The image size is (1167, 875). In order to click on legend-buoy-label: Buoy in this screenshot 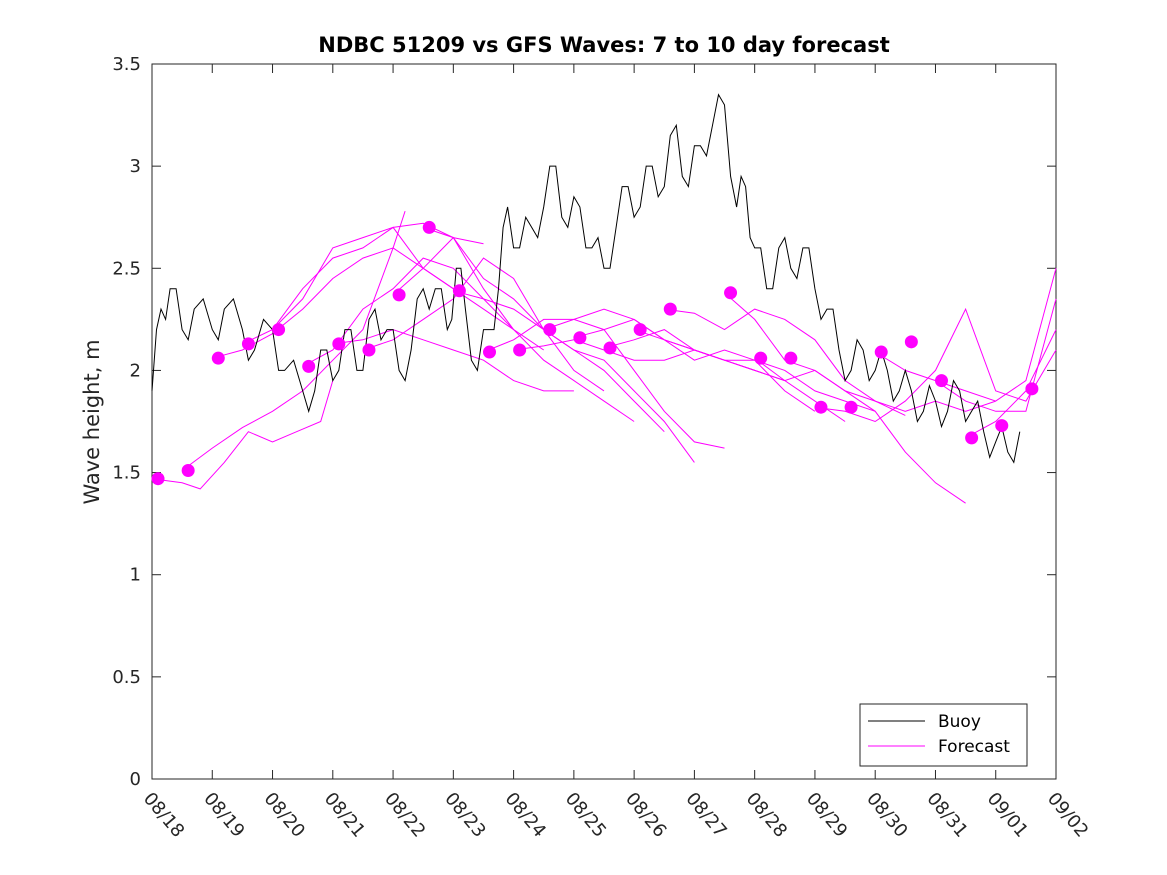, I will do `click(959, 722)`.